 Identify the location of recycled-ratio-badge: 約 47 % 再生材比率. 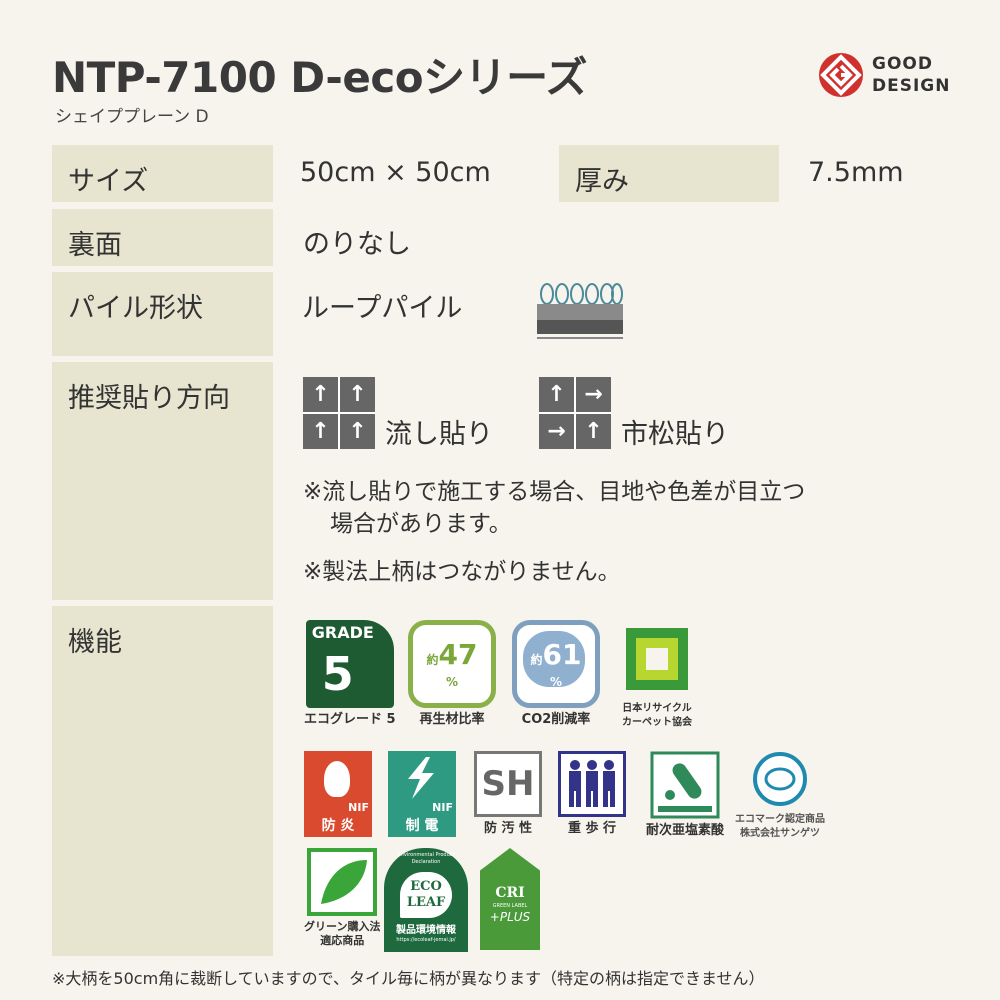
(452, 674).